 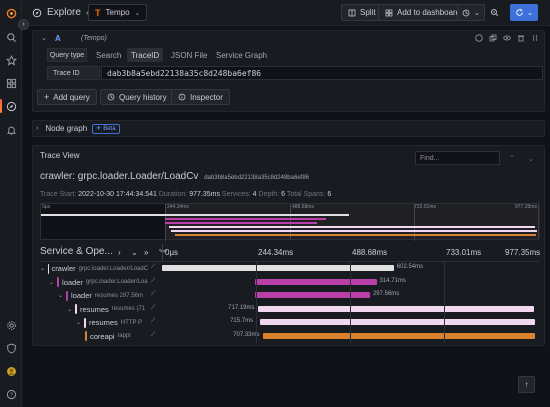 I want to click on delete-icon, so click(x=521, y=38).